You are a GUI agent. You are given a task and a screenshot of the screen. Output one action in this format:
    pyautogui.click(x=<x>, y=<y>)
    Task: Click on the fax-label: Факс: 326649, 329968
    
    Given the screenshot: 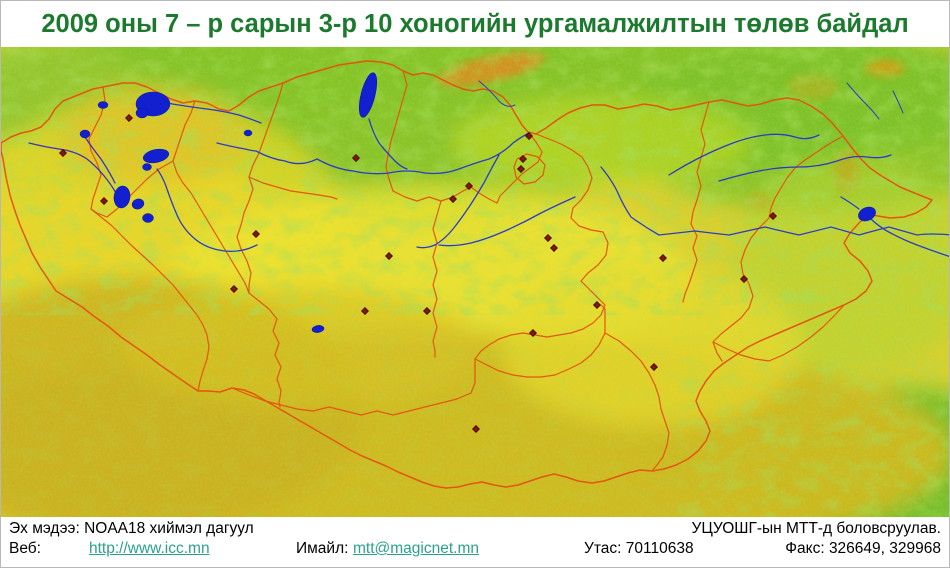 What is the action you would take?
    pyautogui.click(x=863, y=548)
    